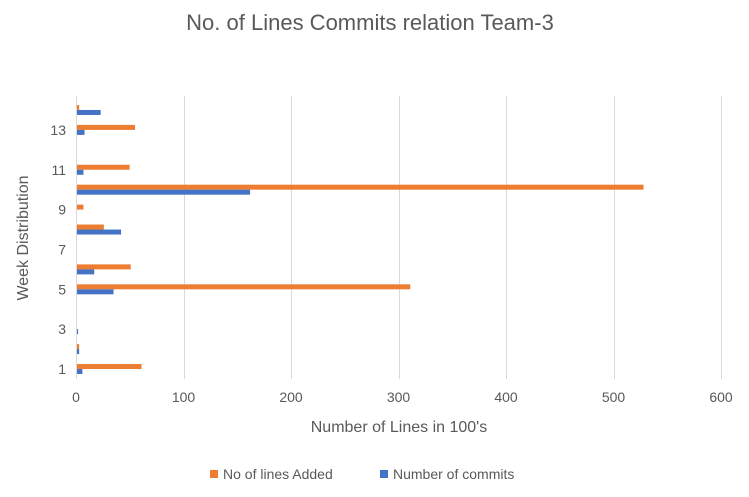 Image resolution: width=749 pixels, height=497 pixels. What do you see at coordinates (214, 474) in the screenshot?
I see `legend-swatch-lines-added` at bounding box center [214, 474].